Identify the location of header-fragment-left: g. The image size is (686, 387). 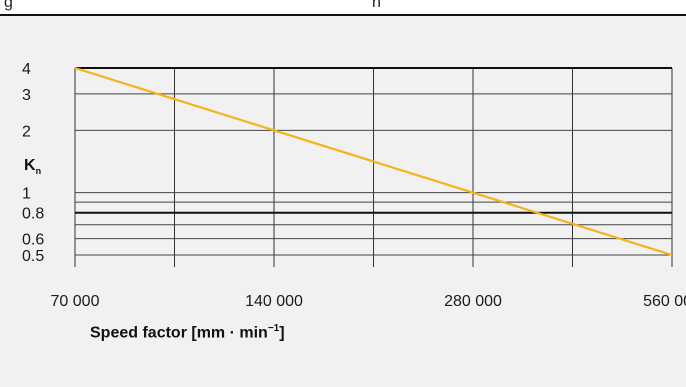
(8, 5).